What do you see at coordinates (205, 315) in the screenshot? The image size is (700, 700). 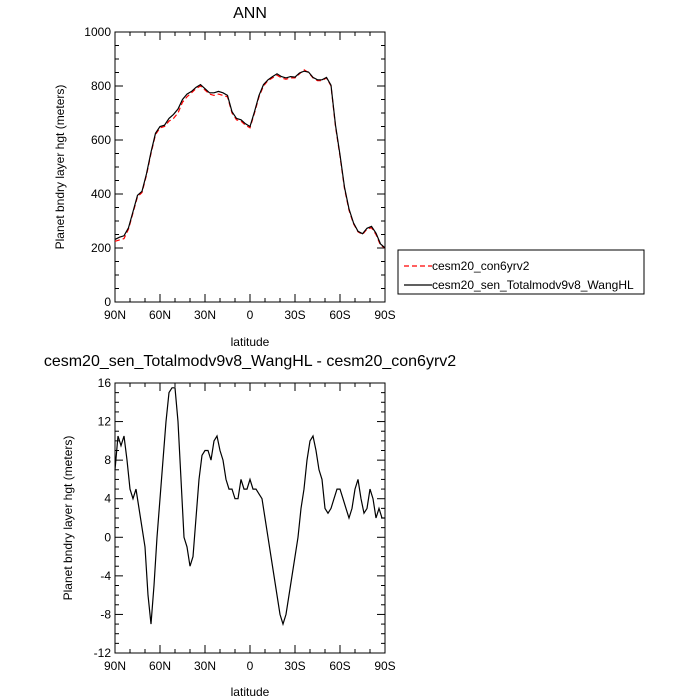 I see `top-x-tick-label: 30N` at bounding box center [205, 315].